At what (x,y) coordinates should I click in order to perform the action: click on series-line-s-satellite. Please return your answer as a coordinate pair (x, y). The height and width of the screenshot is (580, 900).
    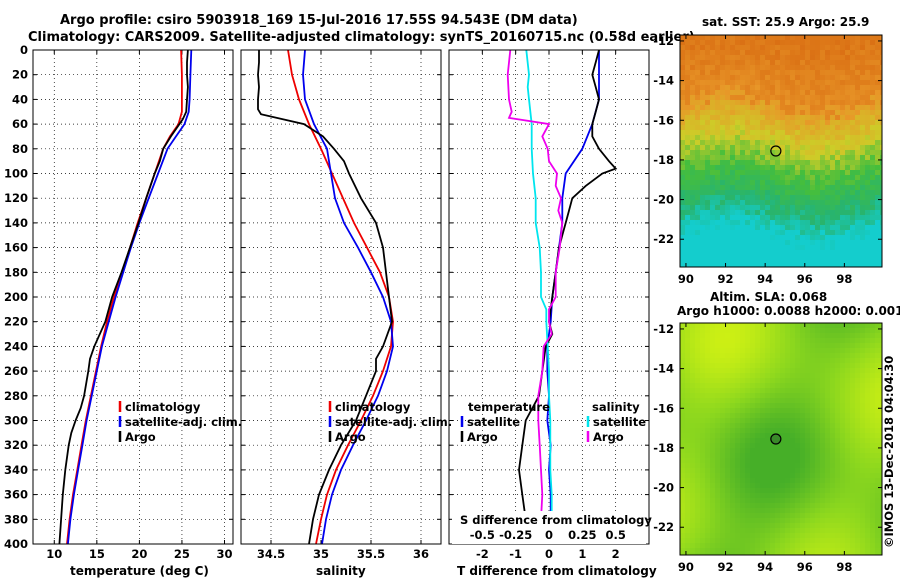
    Looking at the image, I should click on (539, 297).